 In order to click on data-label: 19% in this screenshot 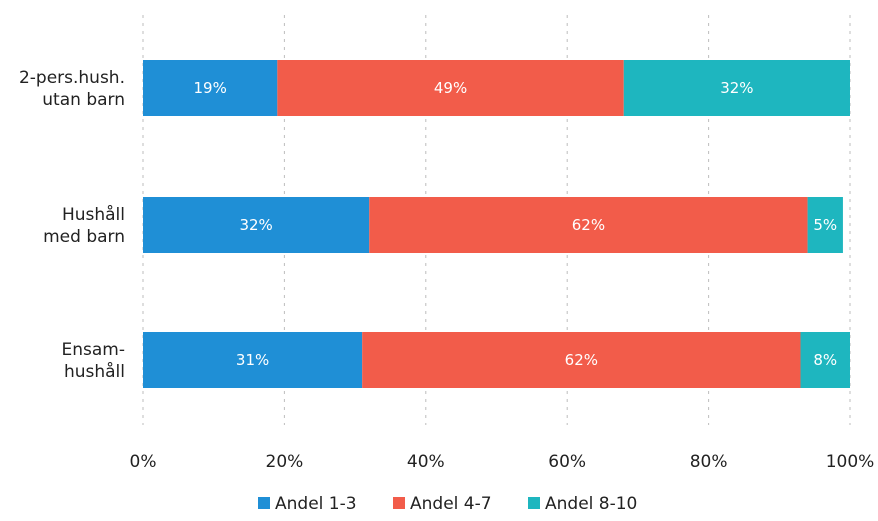, I will do `click(209, 88)`.